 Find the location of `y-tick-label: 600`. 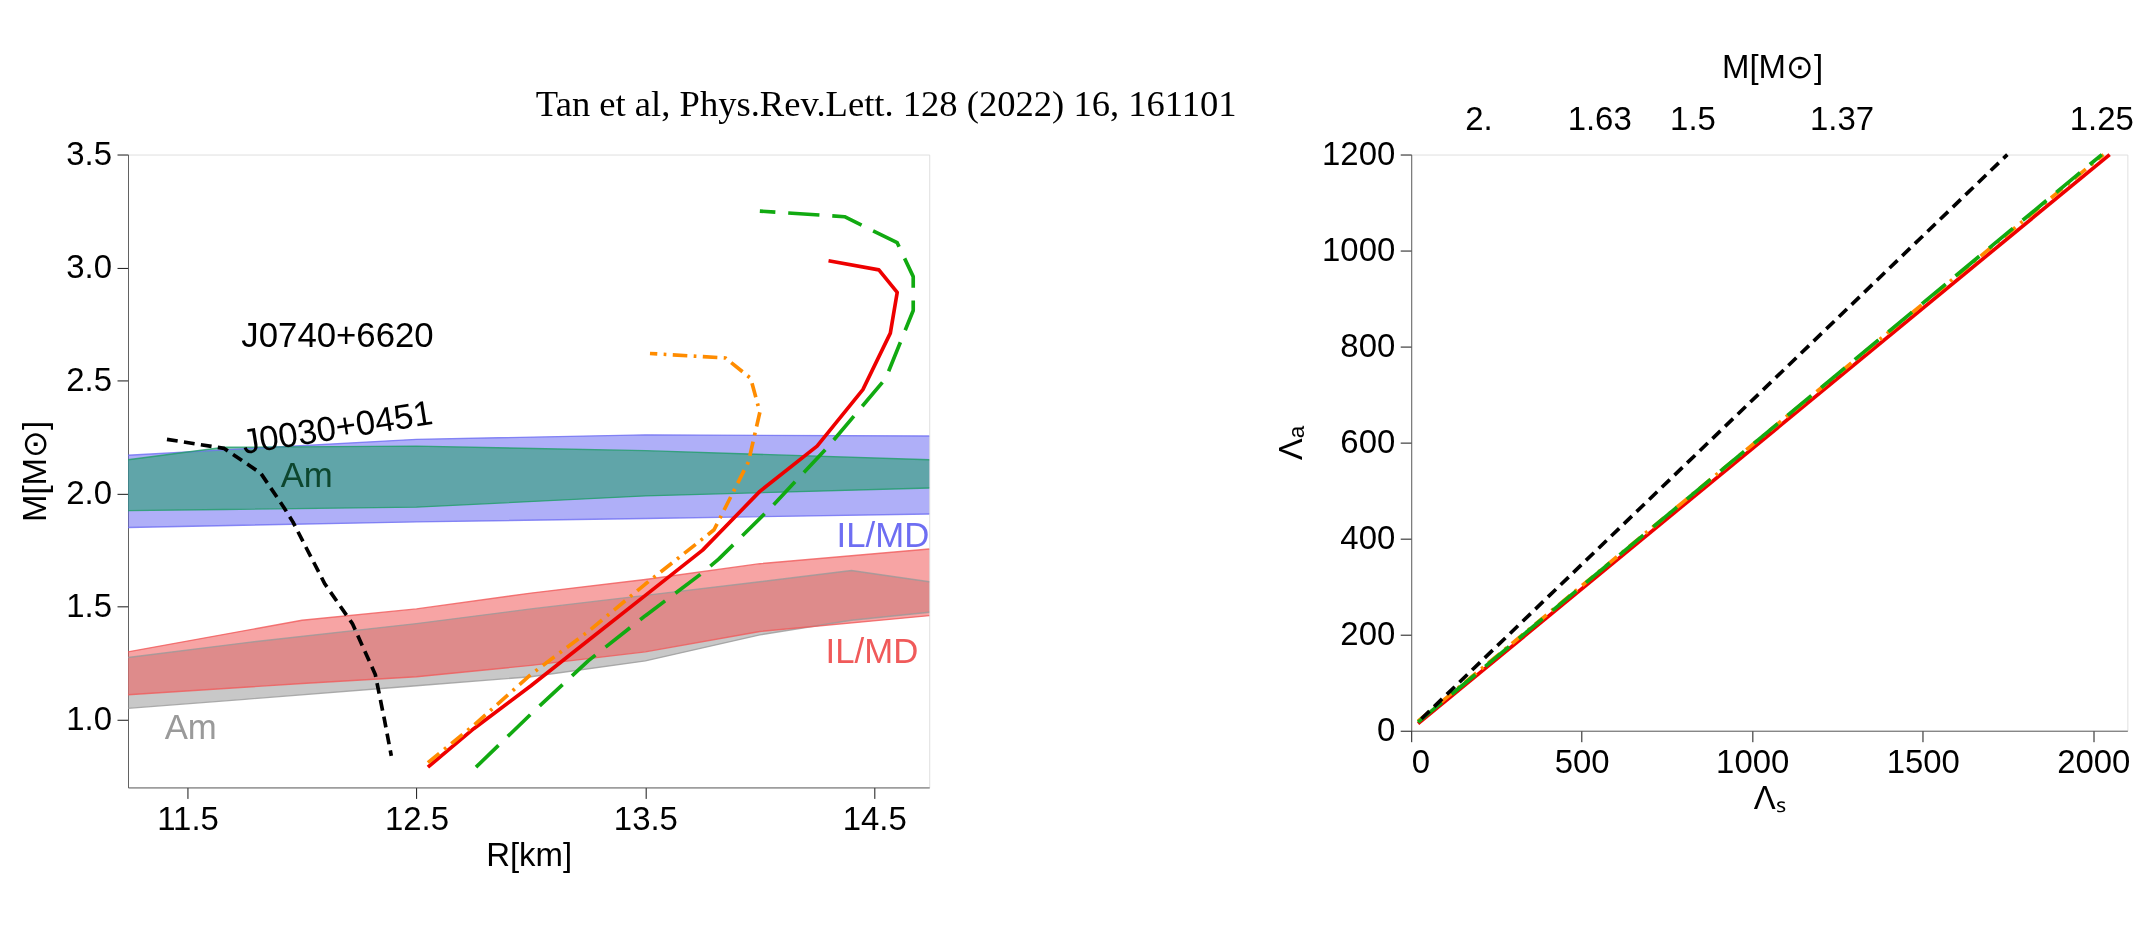

y-tick-label: 600 is located at coordinates (1368, 442).